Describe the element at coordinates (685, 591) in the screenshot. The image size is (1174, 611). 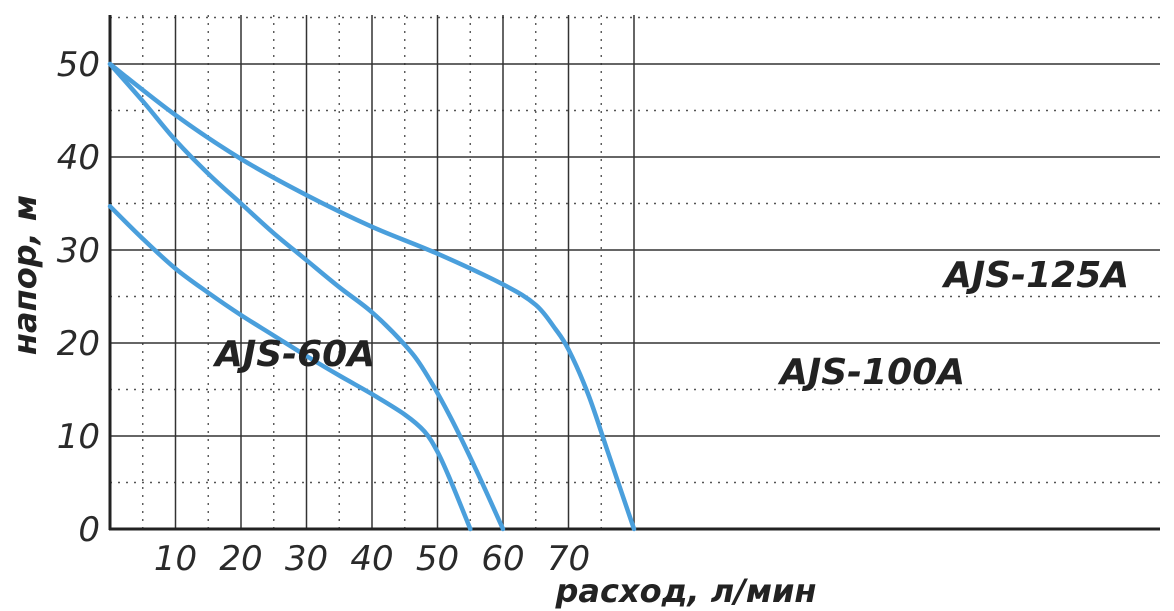
I see `x-axis-title: расход, л/мин` at that location.